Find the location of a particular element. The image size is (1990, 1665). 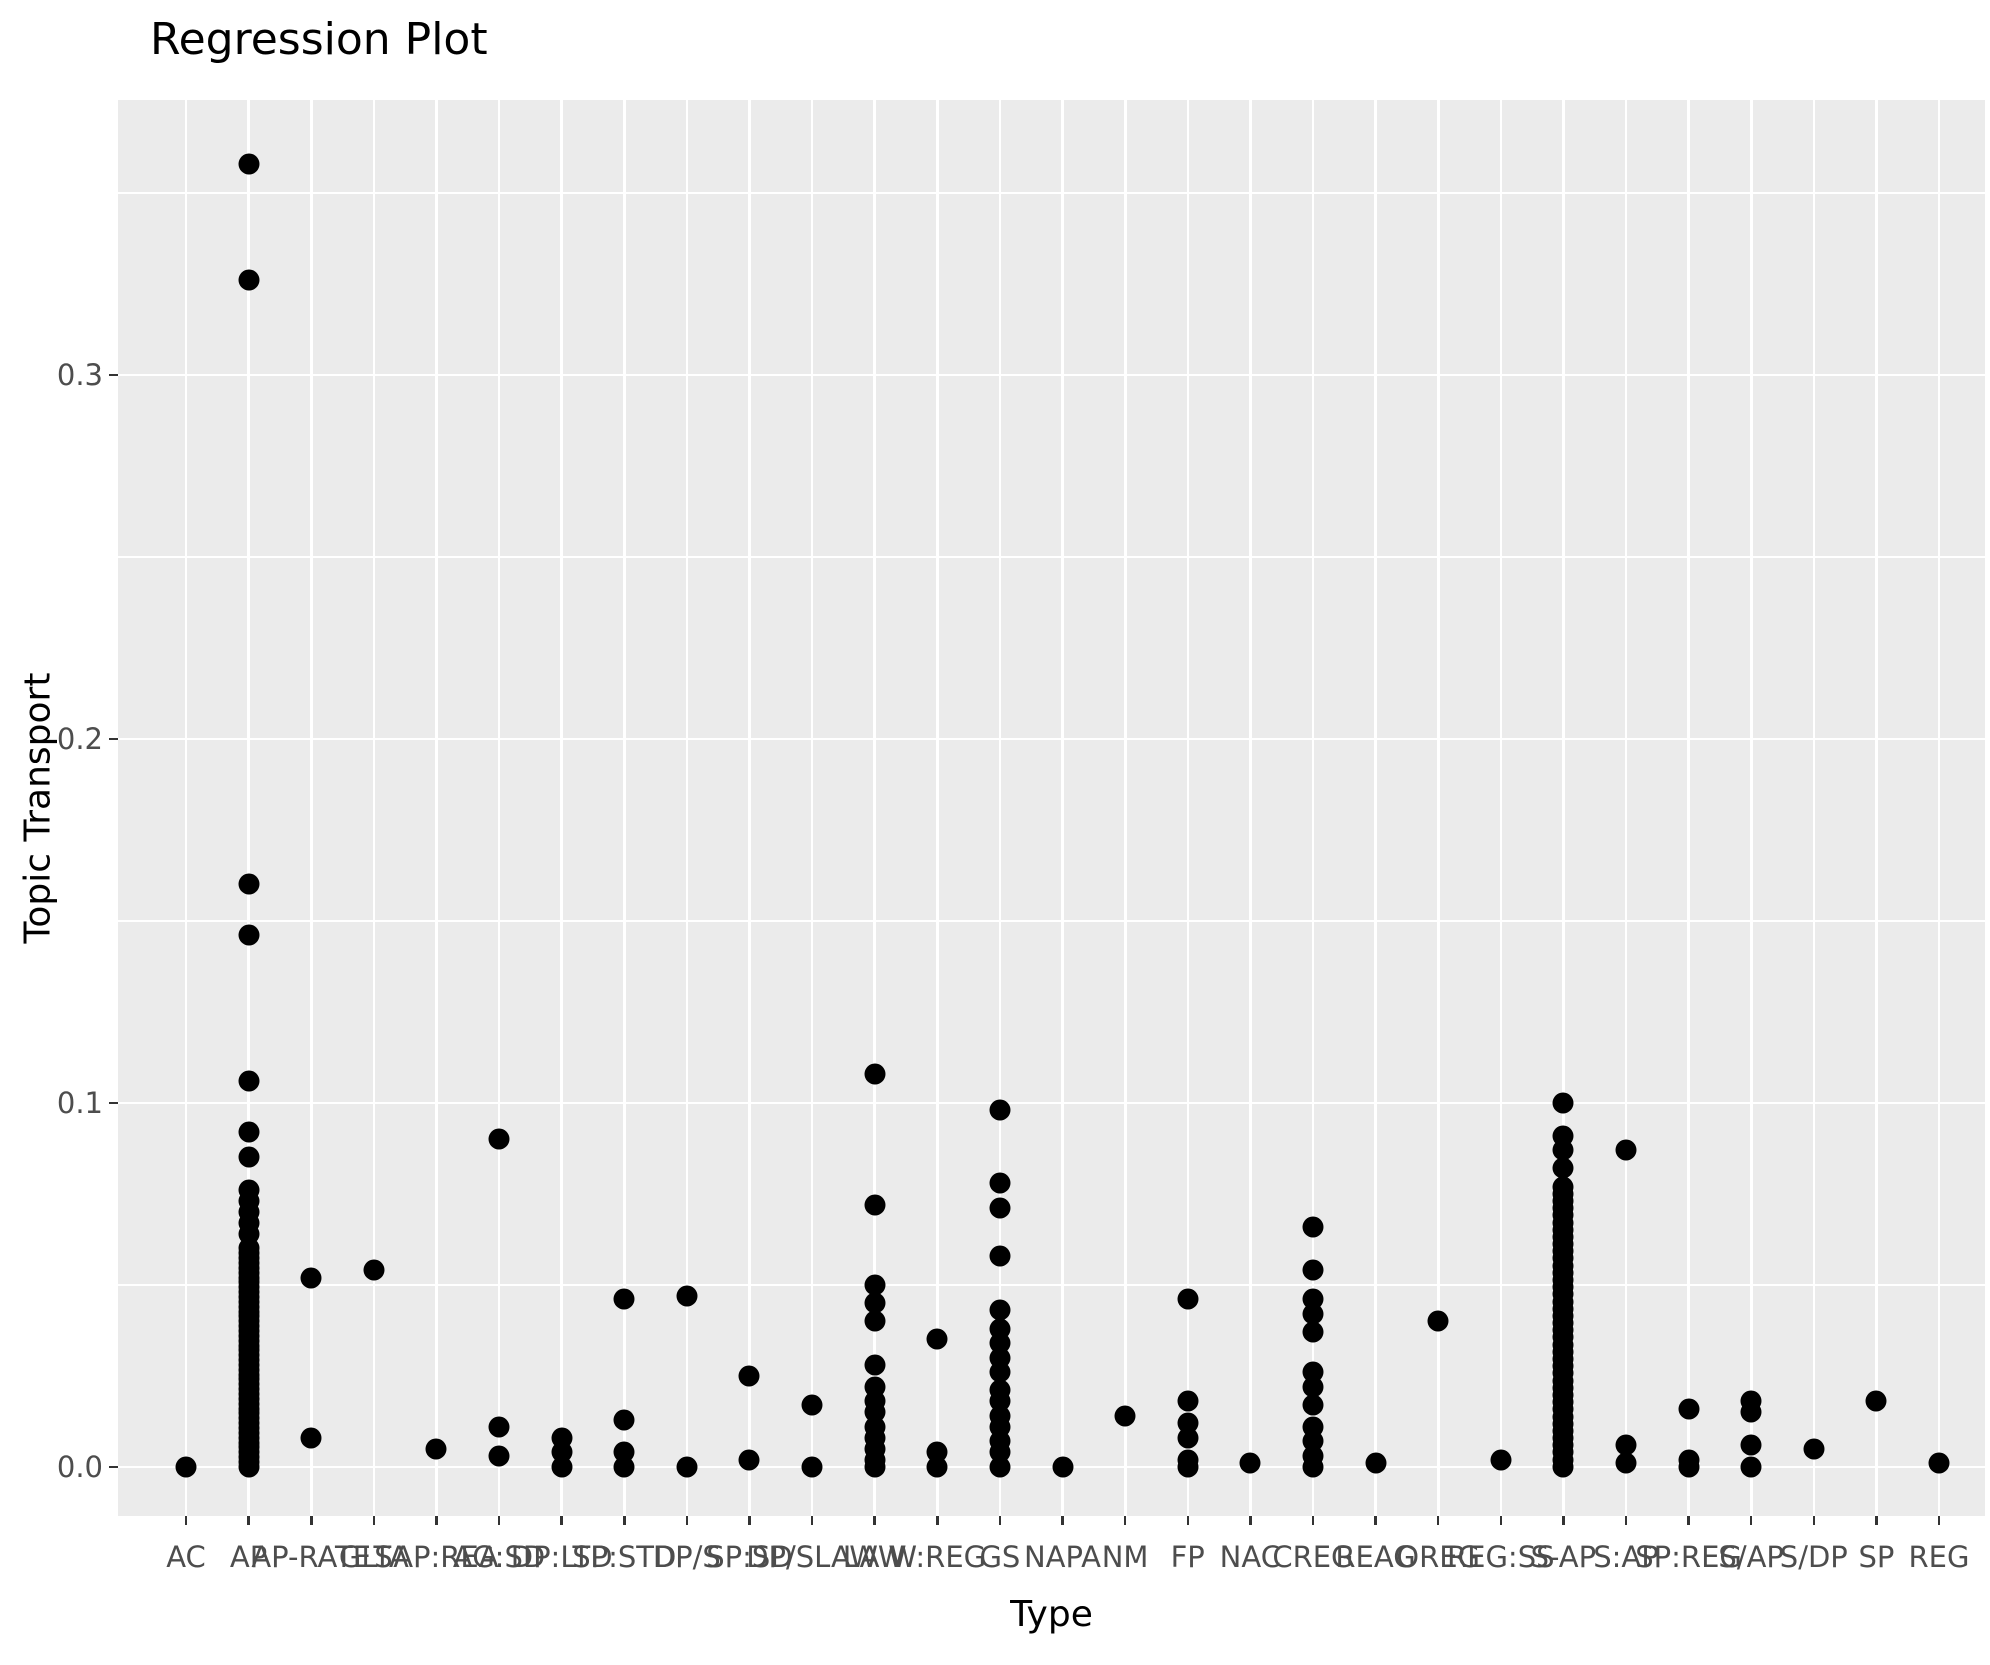

x-tick-label: GLTA is located at coordinates (373, 1557).